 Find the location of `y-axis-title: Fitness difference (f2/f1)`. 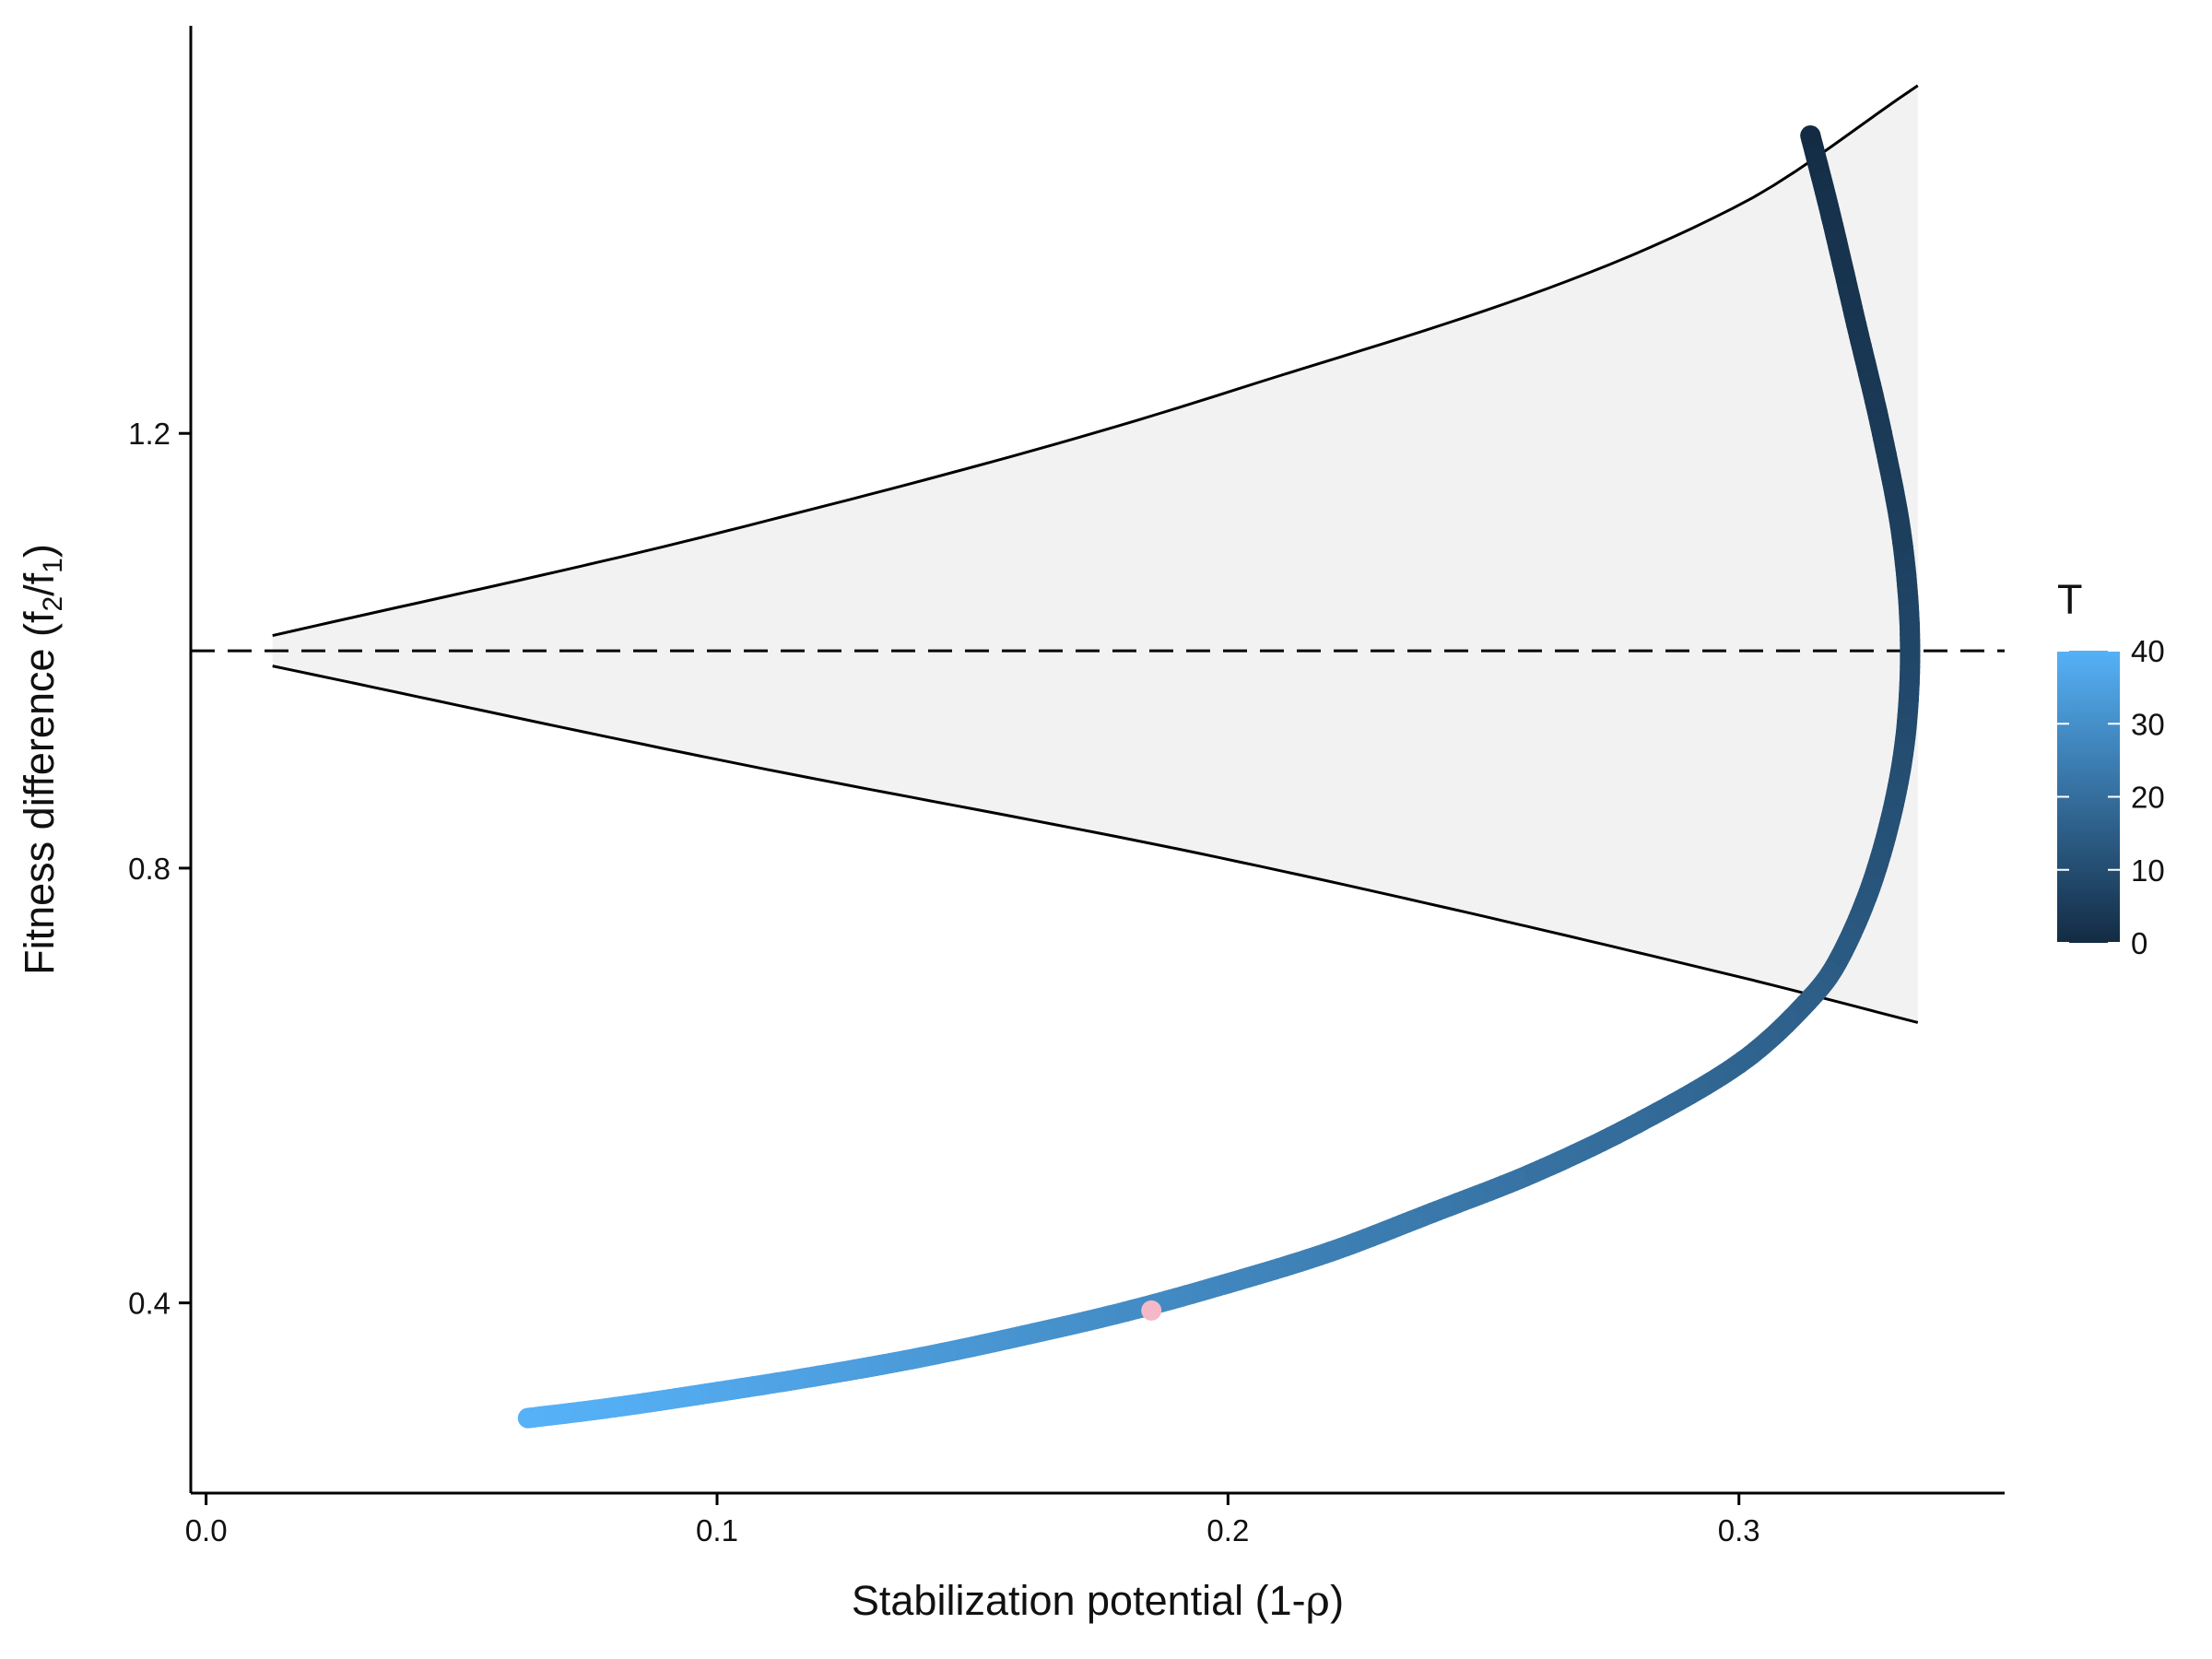

y-axis-title: Fitness difference (f2/f1) is located at coordinates (42, 759).